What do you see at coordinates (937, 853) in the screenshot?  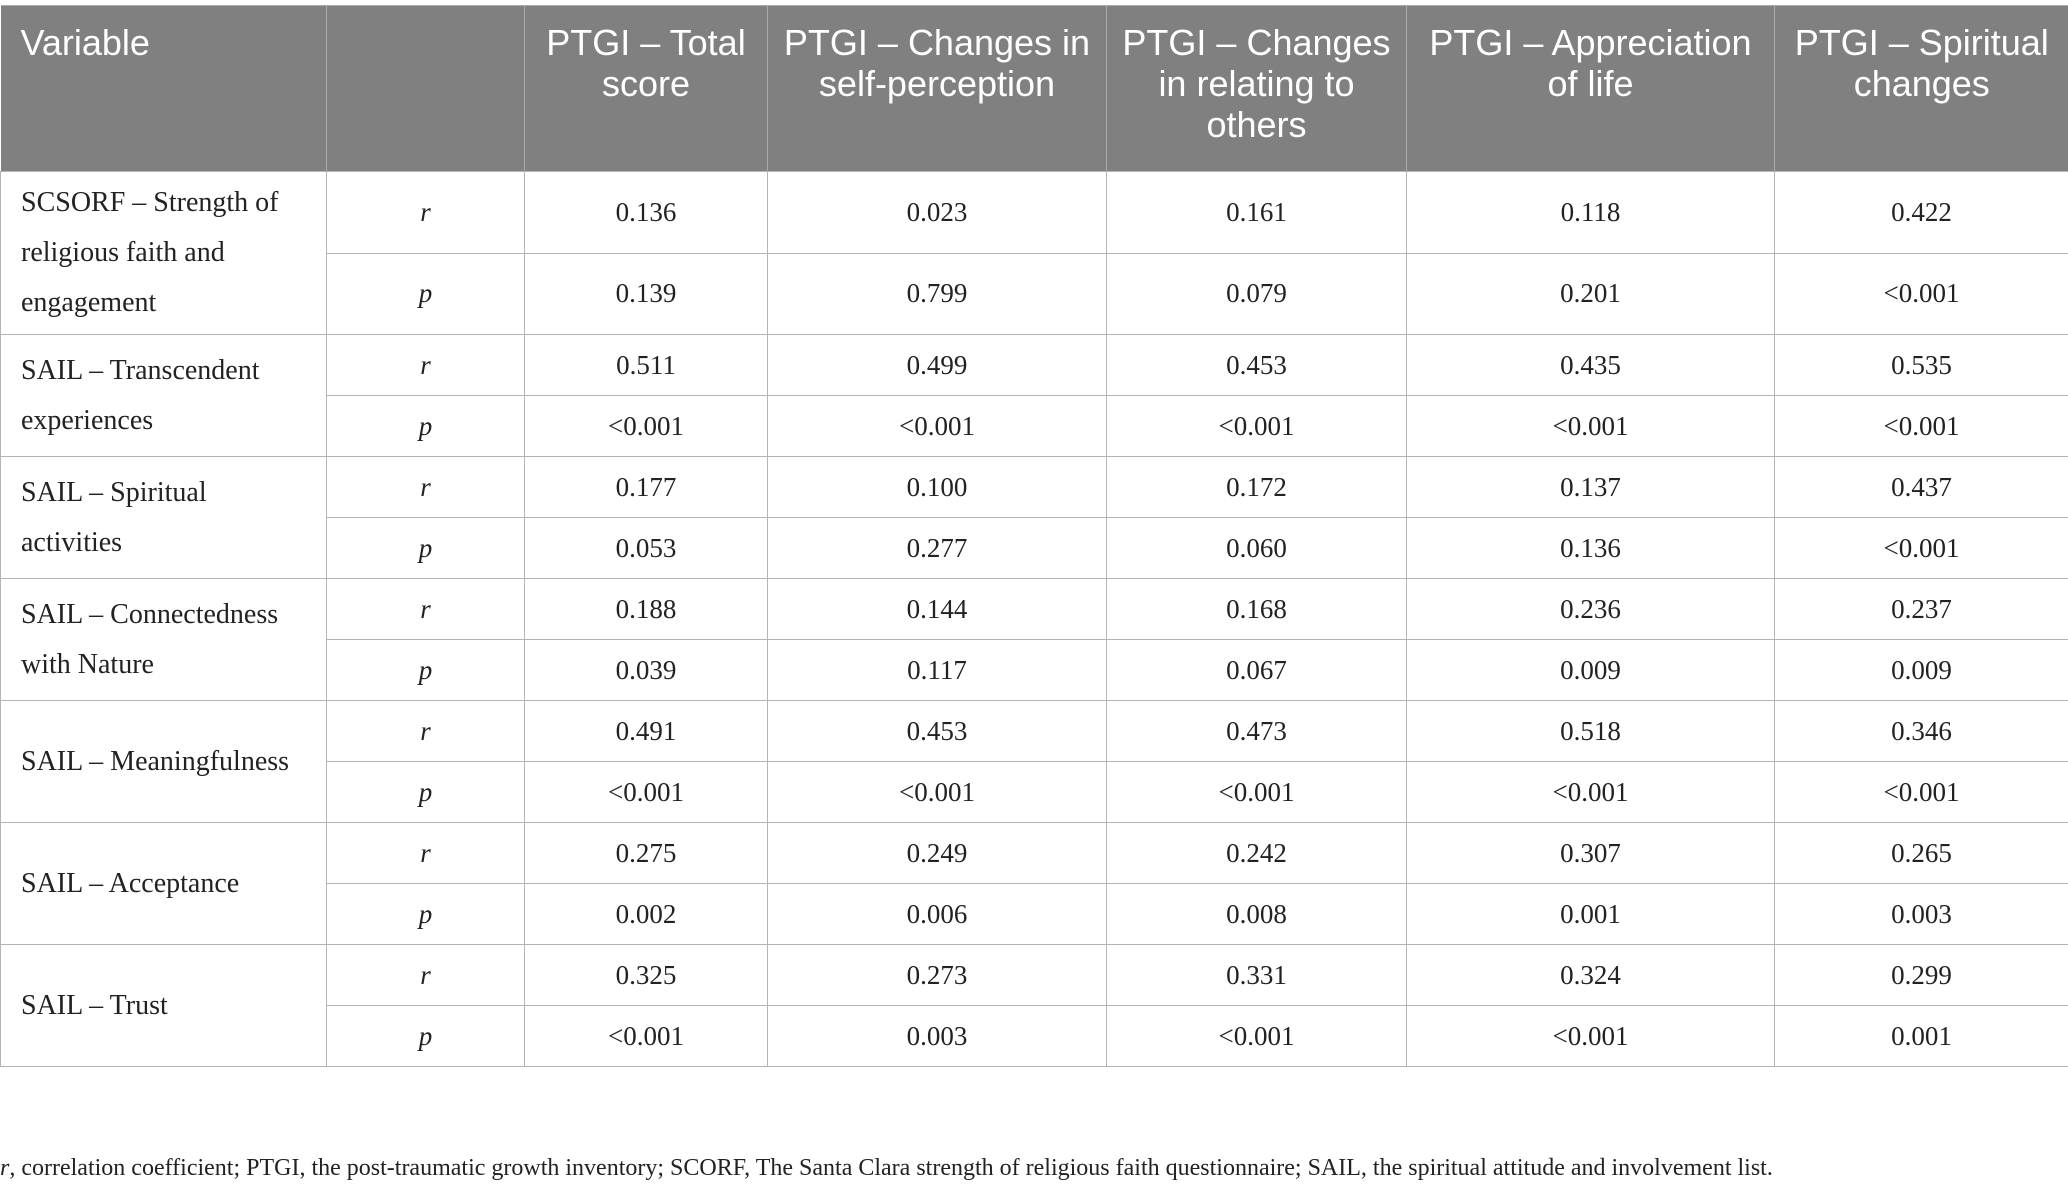 I see `cell-r-self: 0.249` at bounding box center [937, 853].